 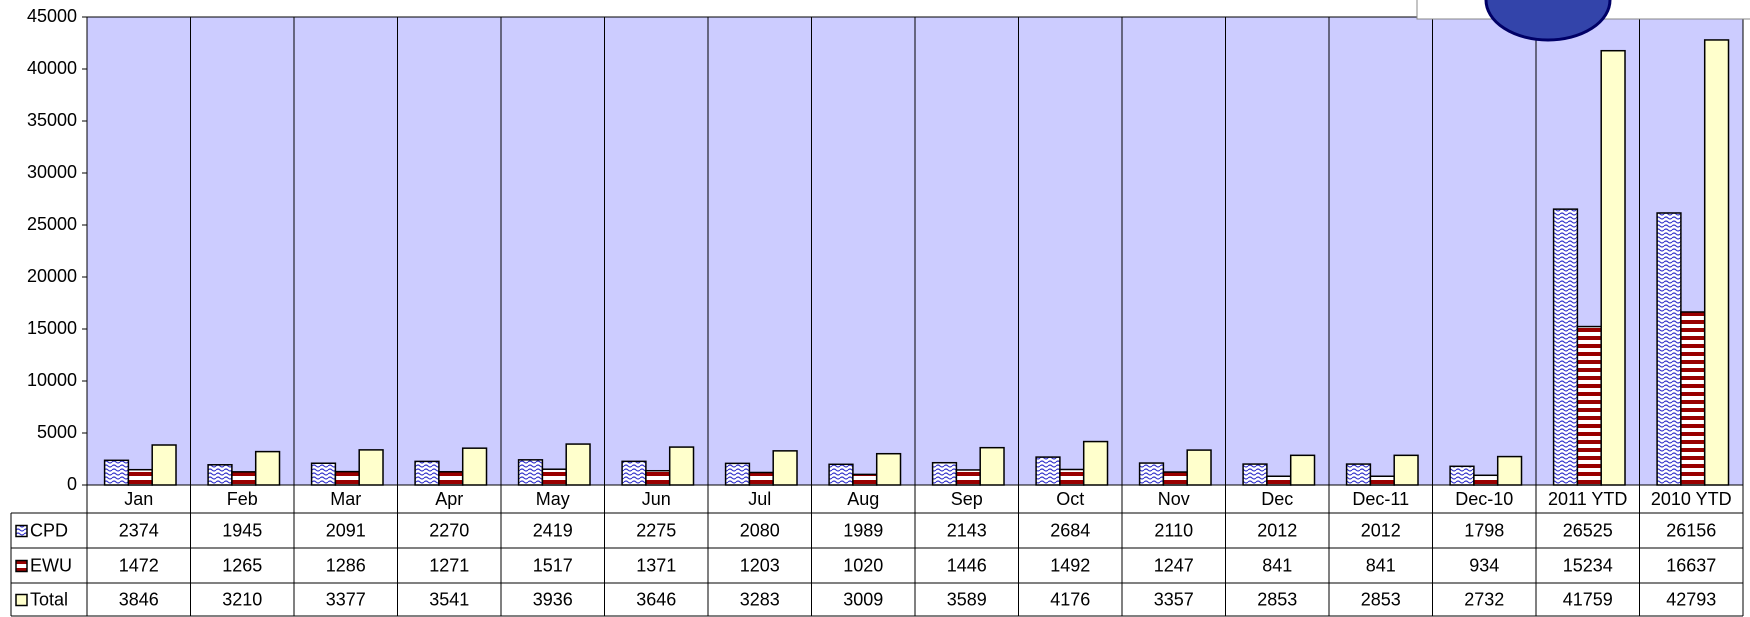 What do you see at coordinates (1588, 530) in the screenshot?
I see `table-value: 26525` at bounding box center [1588, 530].